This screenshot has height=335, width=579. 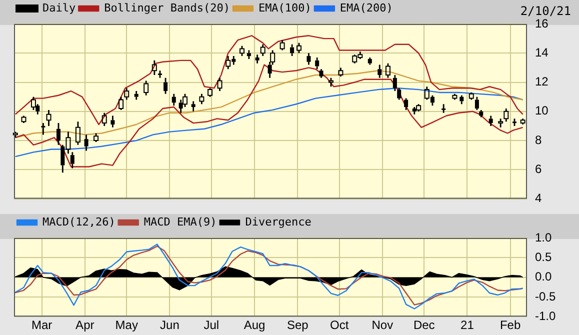 What do you see at coordinates (85, 325) in the screenshot?
I see `x-tick-label: Apr` at bounding box center [85, 325].